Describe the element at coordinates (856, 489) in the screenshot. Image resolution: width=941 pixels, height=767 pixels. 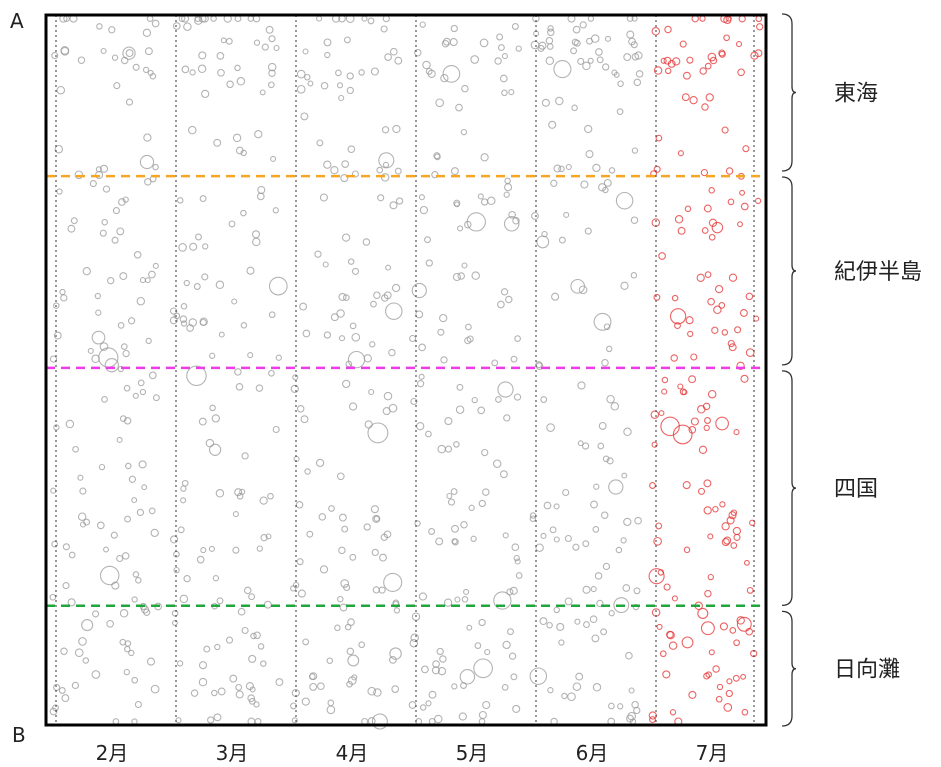
I see `region-label: 四国` at that location.